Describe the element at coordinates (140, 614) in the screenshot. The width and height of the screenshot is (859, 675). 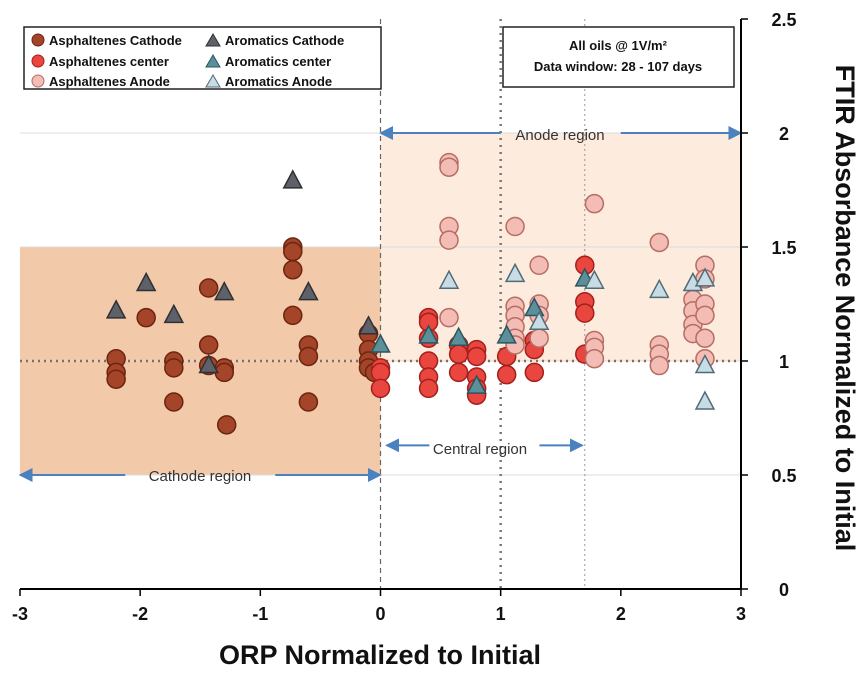
I see `x-tick-label-2: -2` at that location.